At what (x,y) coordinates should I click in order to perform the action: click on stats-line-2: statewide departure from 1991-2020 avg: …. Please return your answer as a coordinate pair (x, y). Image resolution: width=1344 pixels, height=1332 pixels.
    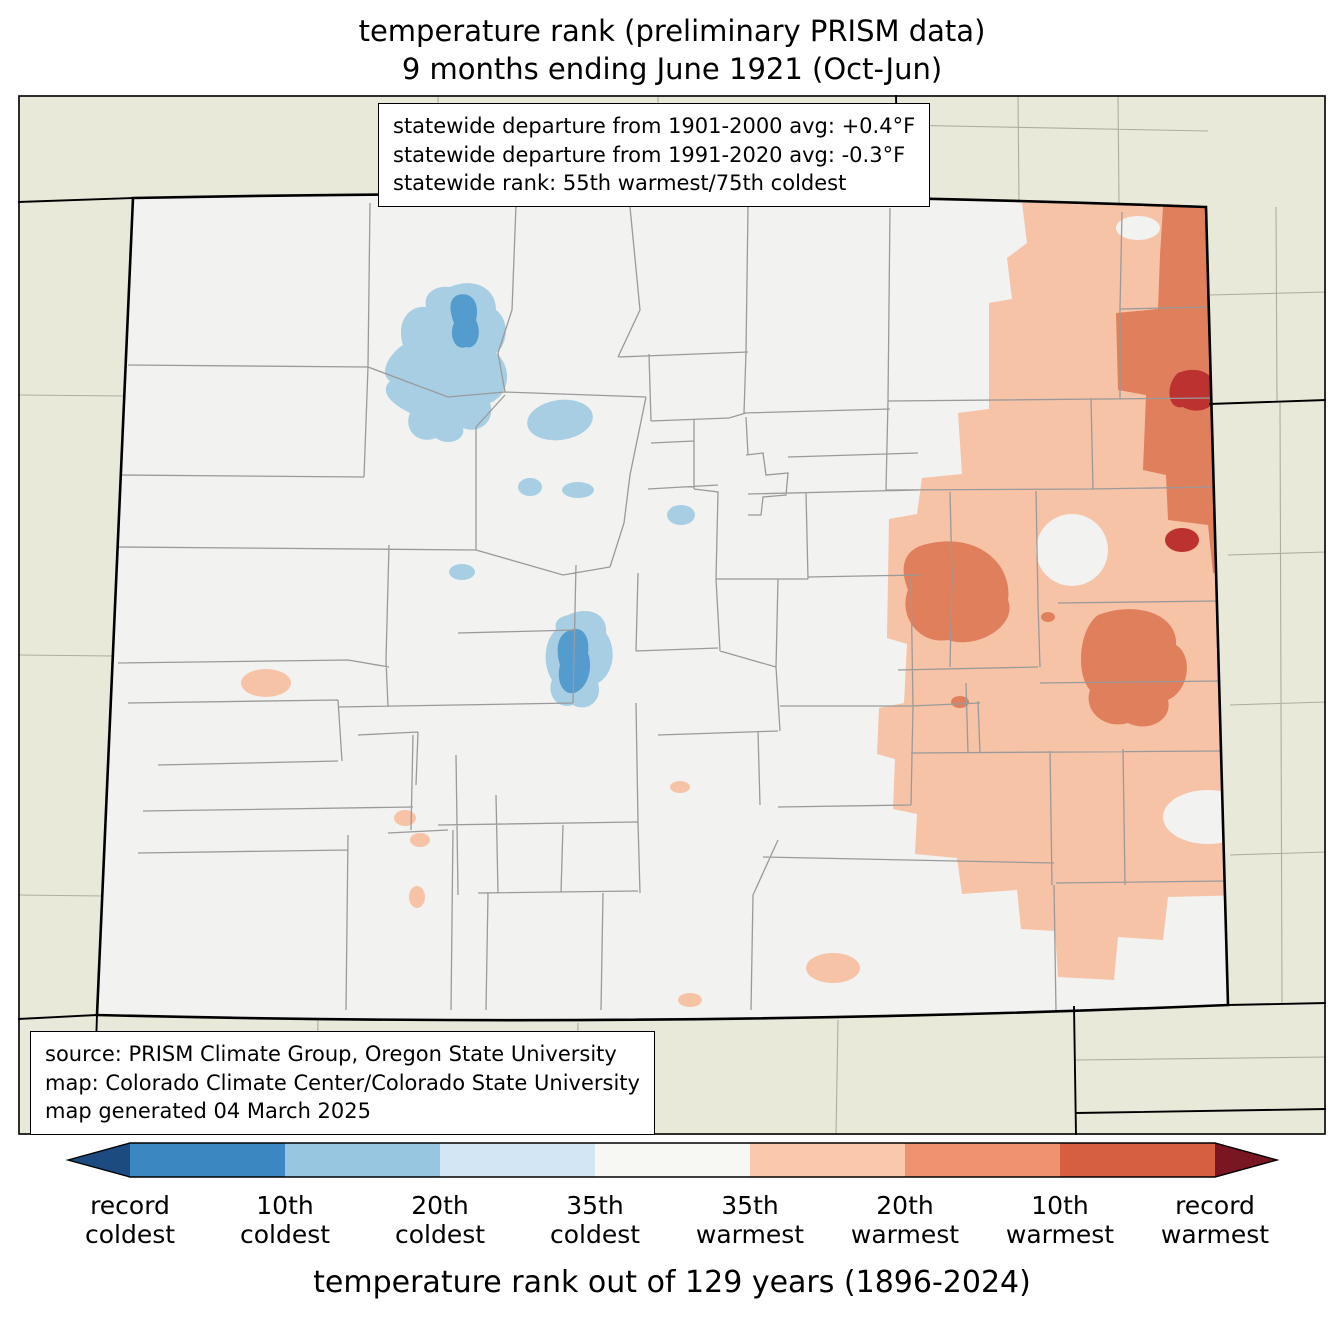
    Looking at the image, I should click on (649, 154).